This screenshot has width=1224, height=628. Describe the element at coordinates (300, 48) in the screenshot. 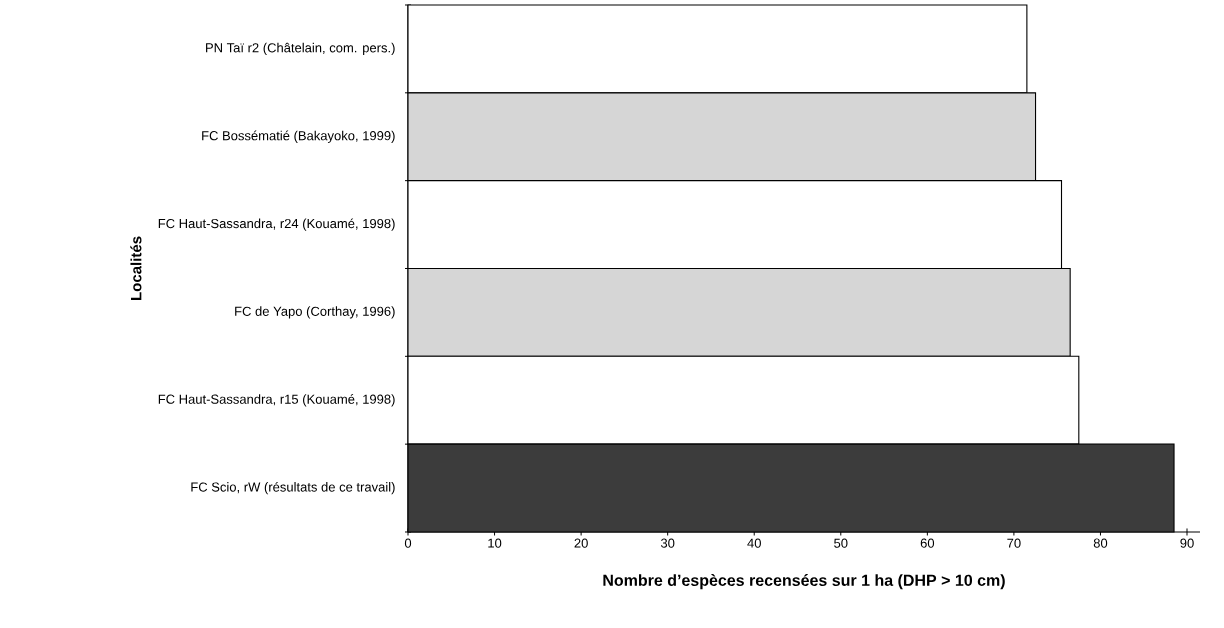

I see `y-tick-label: PN Taï r2 (Châtelain, com. pers.)` at that location.